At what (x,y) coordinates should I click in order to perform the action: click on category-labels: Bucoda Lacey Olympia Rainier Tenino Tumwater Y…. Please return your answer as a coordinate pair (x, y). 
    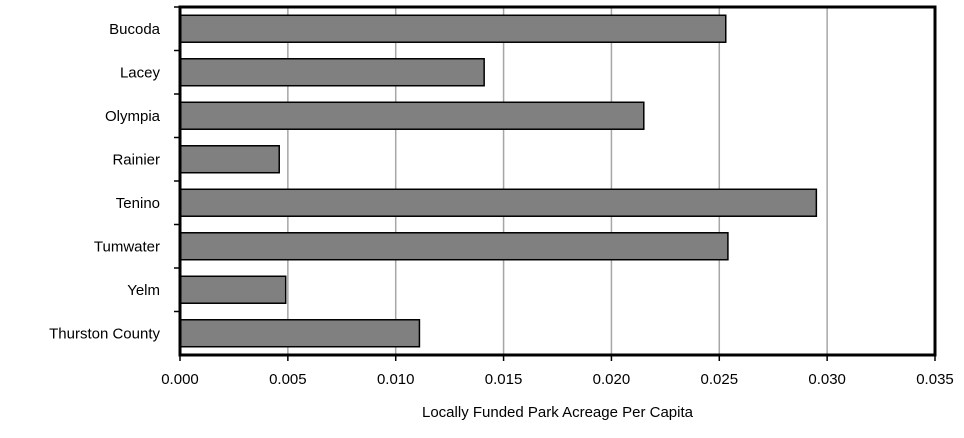
    Looking at the image, I should click on (114, 174).